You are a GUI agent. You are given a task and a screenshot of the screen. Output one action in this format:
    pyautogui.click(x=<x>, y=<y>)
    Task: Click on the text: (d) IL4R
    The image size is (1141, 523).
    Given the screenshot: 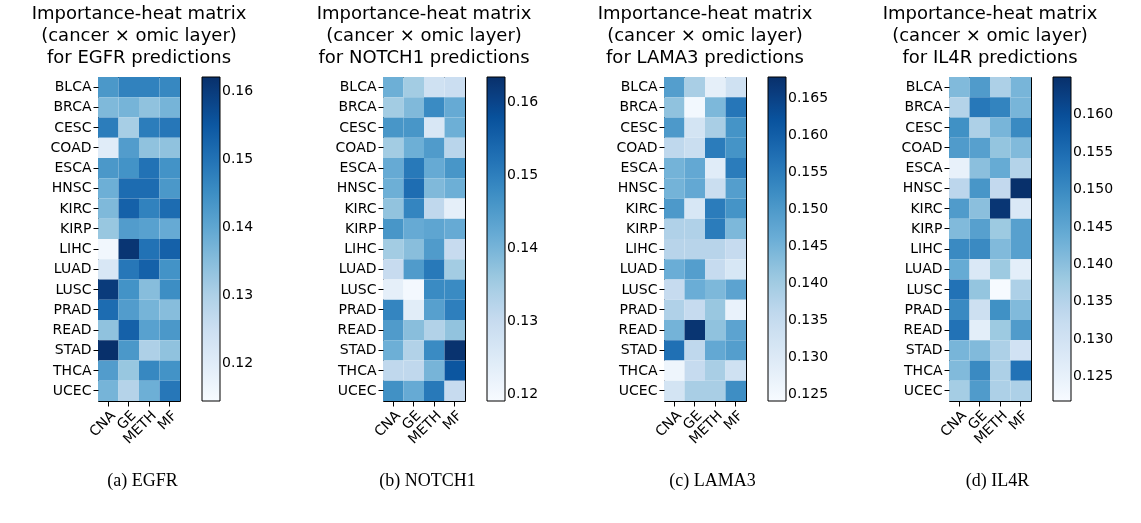 What is the action you would take?
    pyautogui.click(x=997, y=480)
    